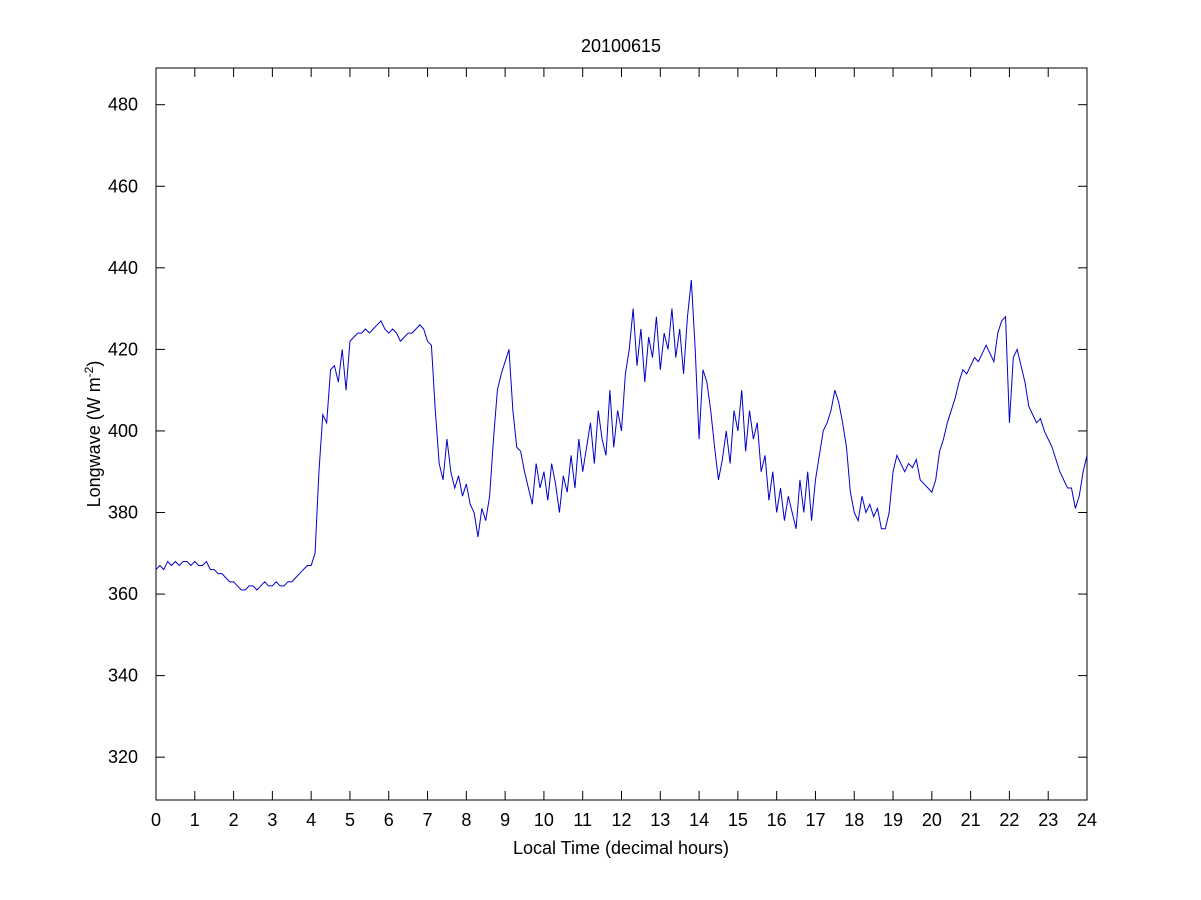 This screenshot has height=900, width=1201. Describe the element at coordinates (195, 820) in the screenshot. I see `x-tick-label: 1` at that location.